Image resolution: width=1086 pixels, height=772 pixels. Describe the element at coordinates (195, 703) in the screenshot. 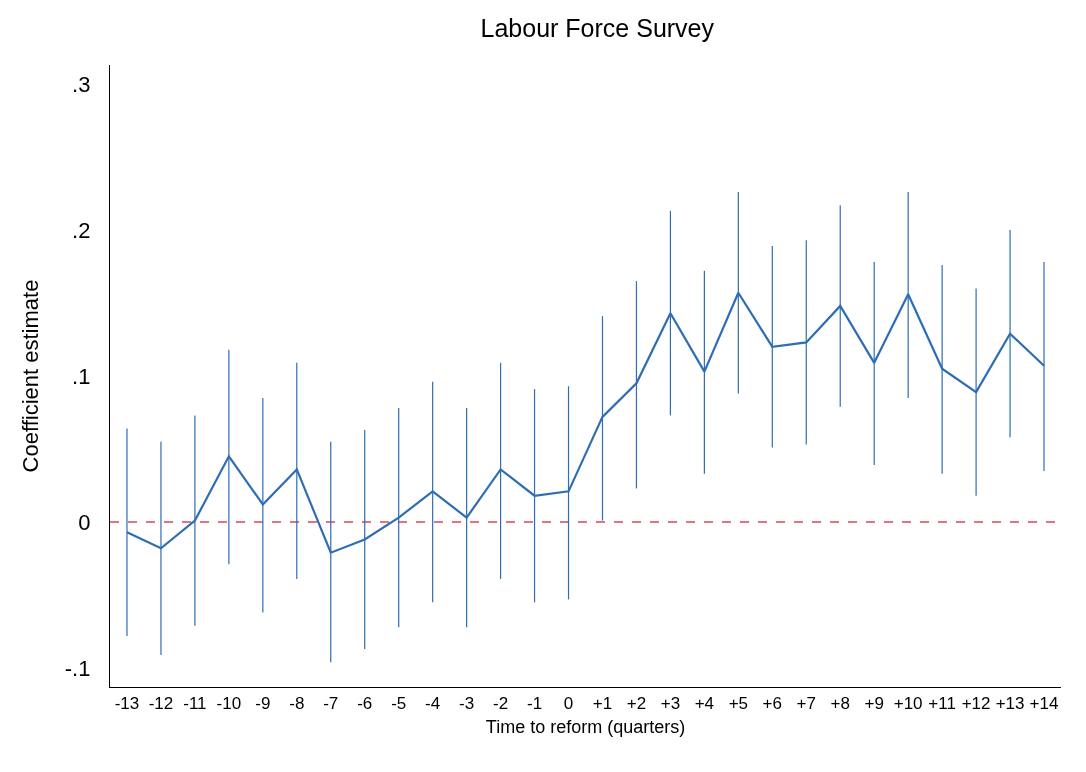

I see `x-tick-label: -11` at that location.